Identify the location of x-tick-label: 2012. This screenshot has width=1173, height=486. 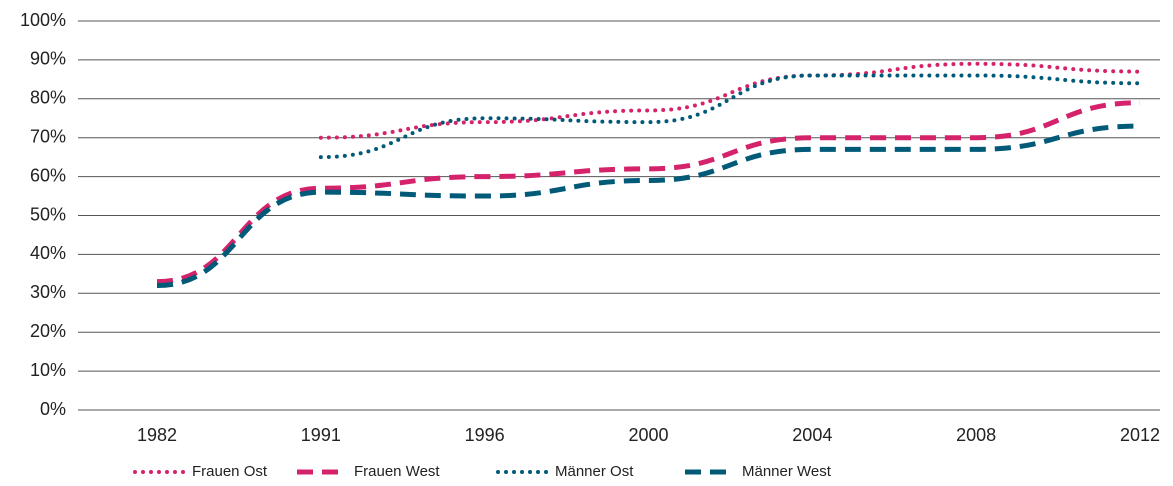
(1140, 435).